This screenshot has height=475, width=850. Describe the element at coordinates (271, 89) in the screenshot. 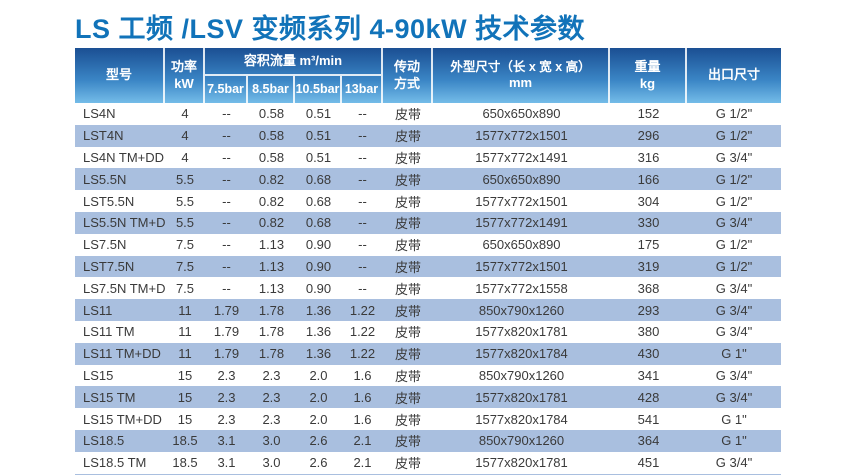

I see `header-flow-8-5bar: 8.5bar` at that location.